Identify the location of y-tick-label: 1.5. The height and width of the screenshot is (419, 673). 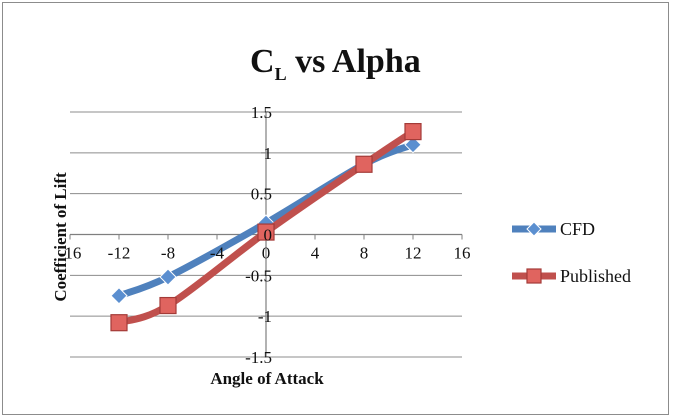
(261, 112).